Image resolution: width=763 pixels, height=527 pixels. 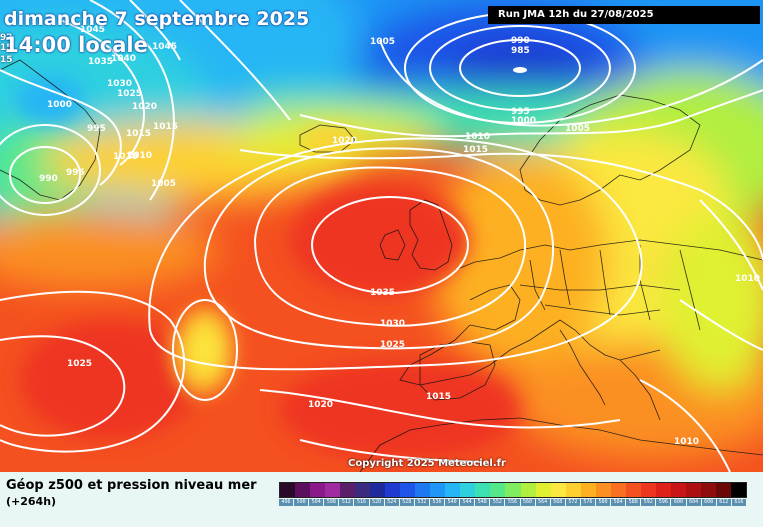 What do you see at coordinates (392, 324) in the screenshot?
I see `isobar-label: 1030` at bounding box center [392, 324].